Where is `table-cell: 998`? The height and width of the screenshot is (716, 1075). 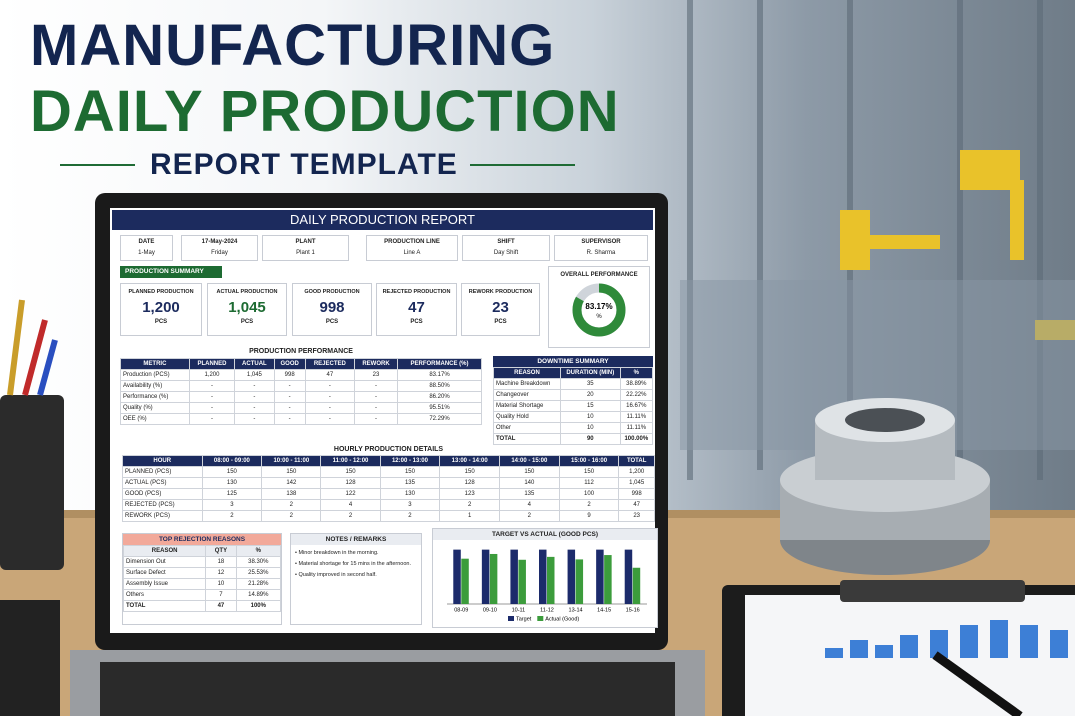
table-cell: 998 is located at coordinates (636, 494).